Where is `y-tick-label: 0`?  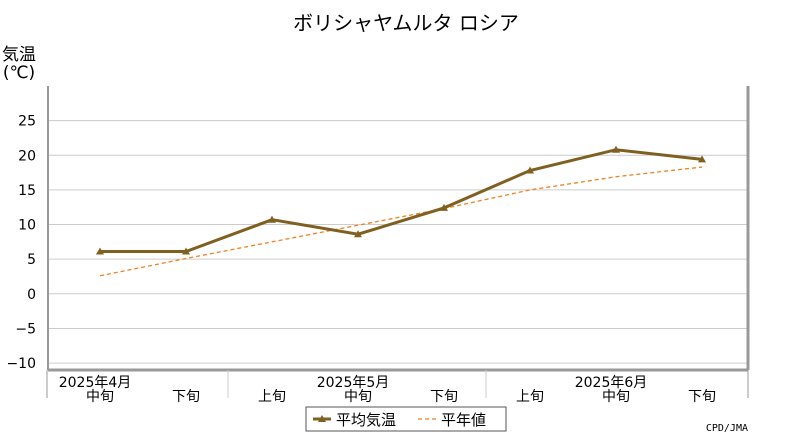
y-tick-label: 0 is located at coordinates (31, 295).